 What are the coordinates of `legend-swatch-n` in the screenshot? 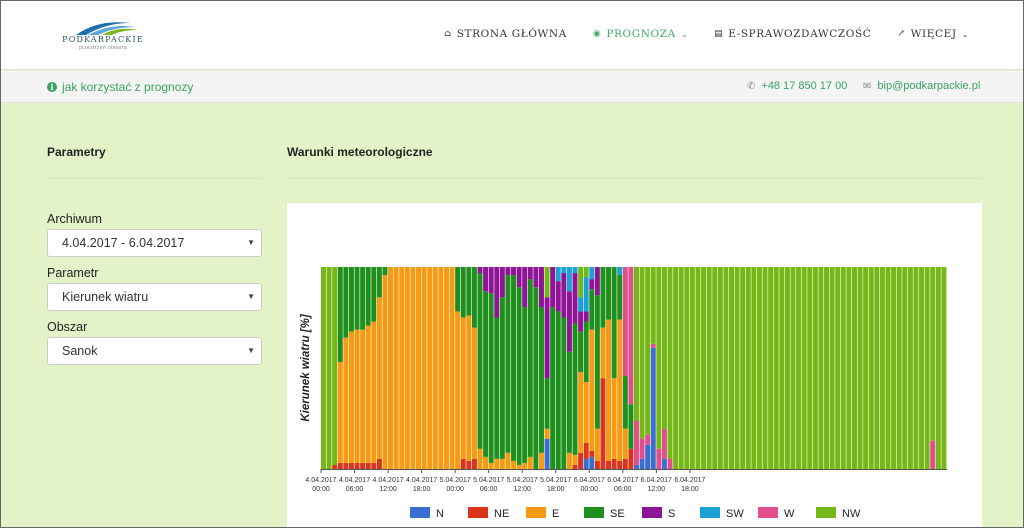 It's located at (420, 512).